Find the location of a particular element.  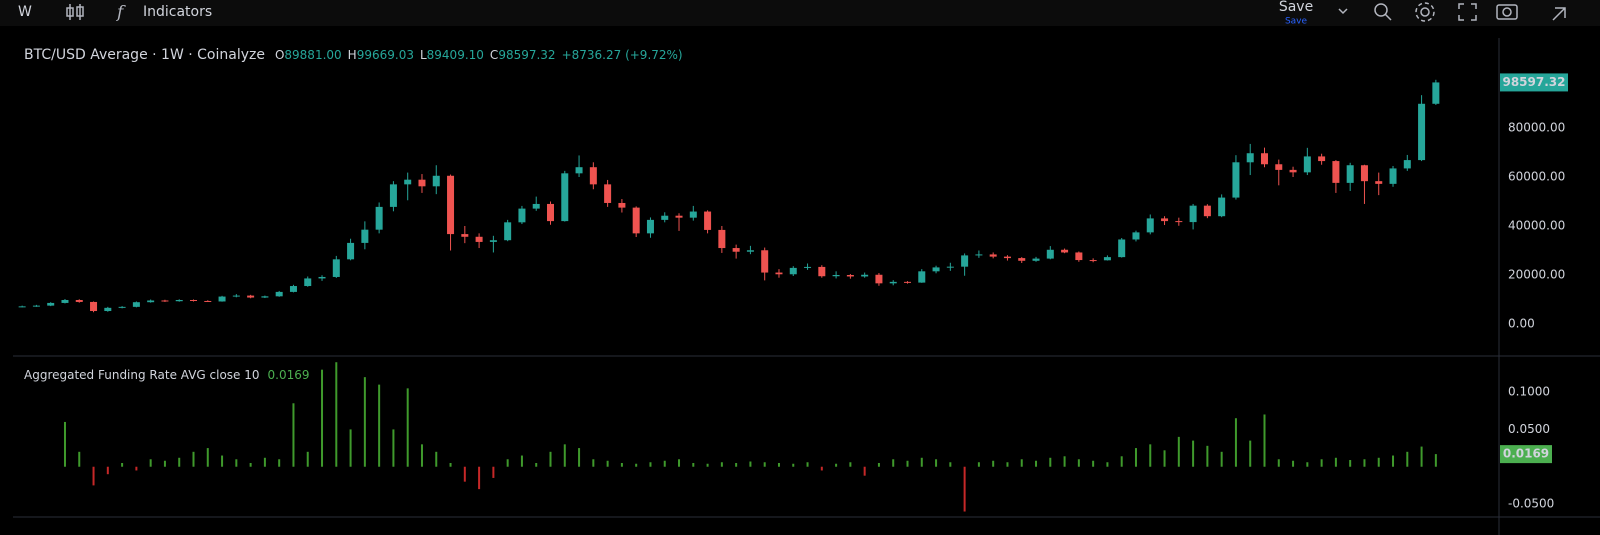

y-tick-label: 60000.00 is located at coordinates (1536, 176).